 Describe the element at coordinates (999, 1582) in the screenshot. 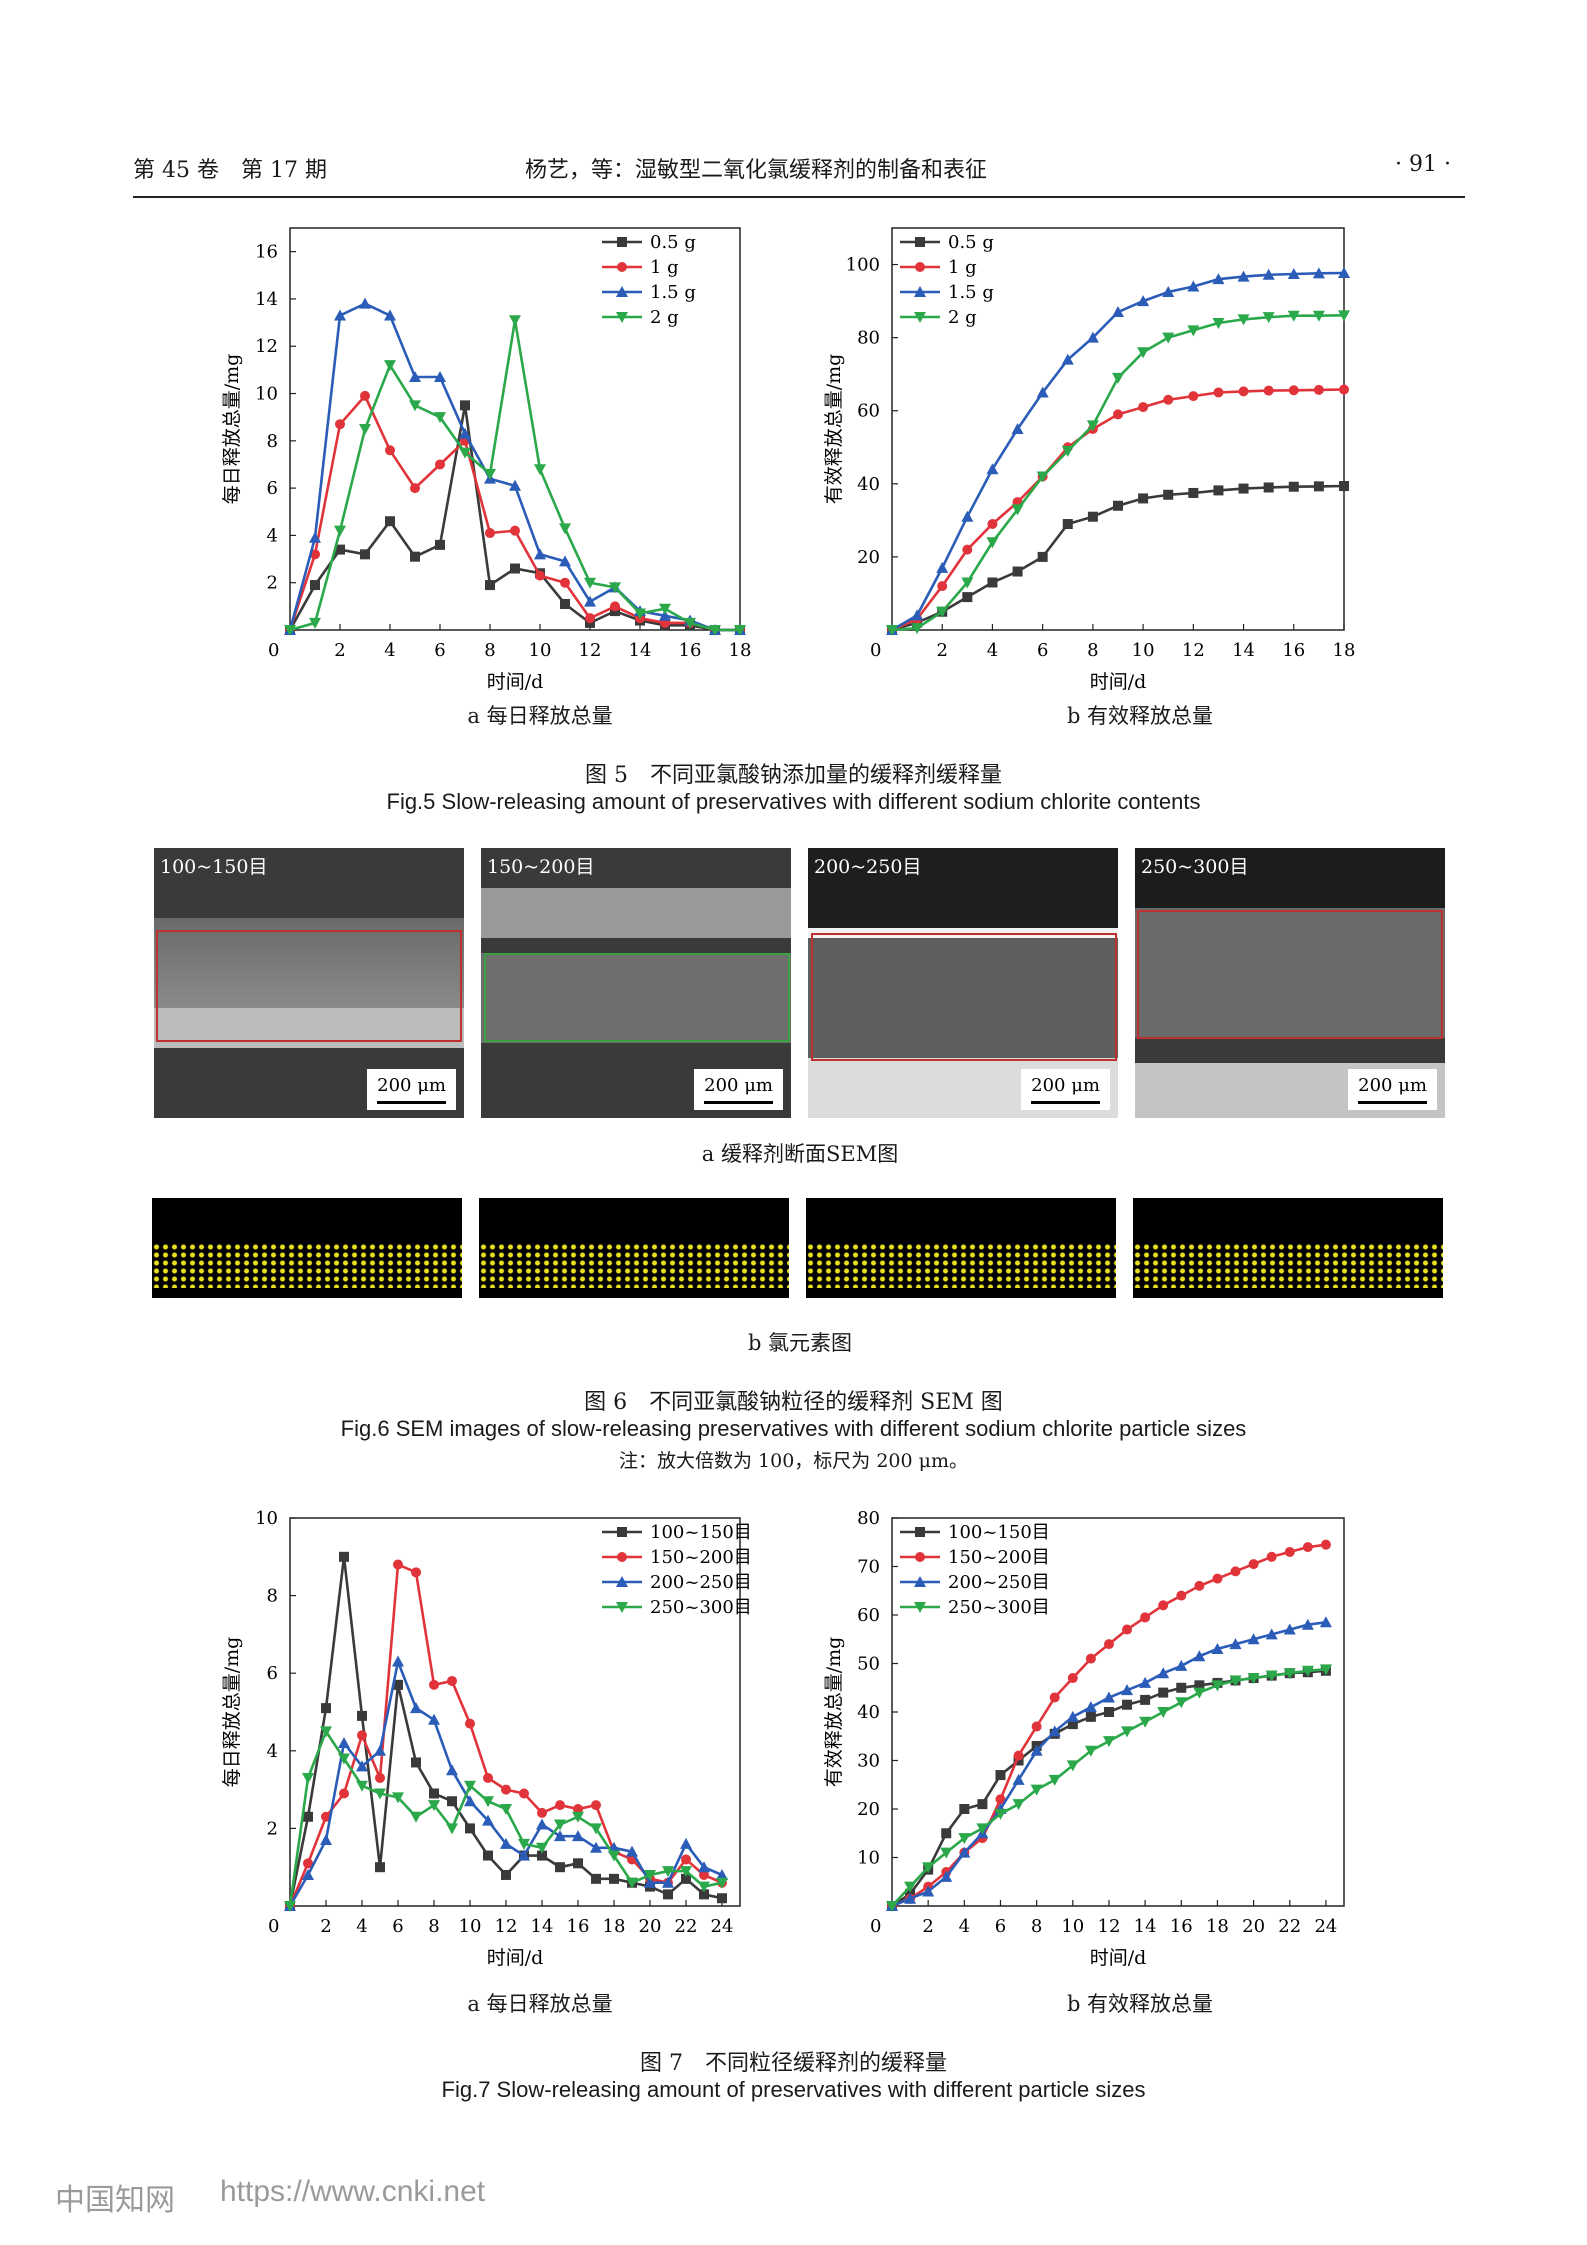

I see `legend-label: 200~250目` at that location.